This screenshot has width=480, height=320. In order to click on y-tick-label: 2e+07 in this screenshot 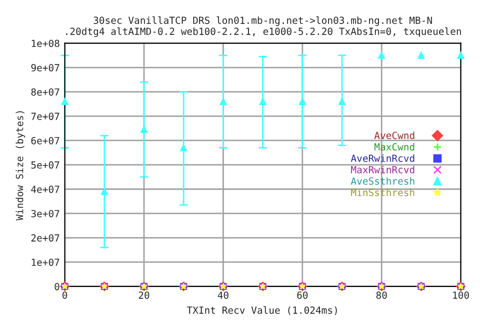, I will do `click(45, 238)`.